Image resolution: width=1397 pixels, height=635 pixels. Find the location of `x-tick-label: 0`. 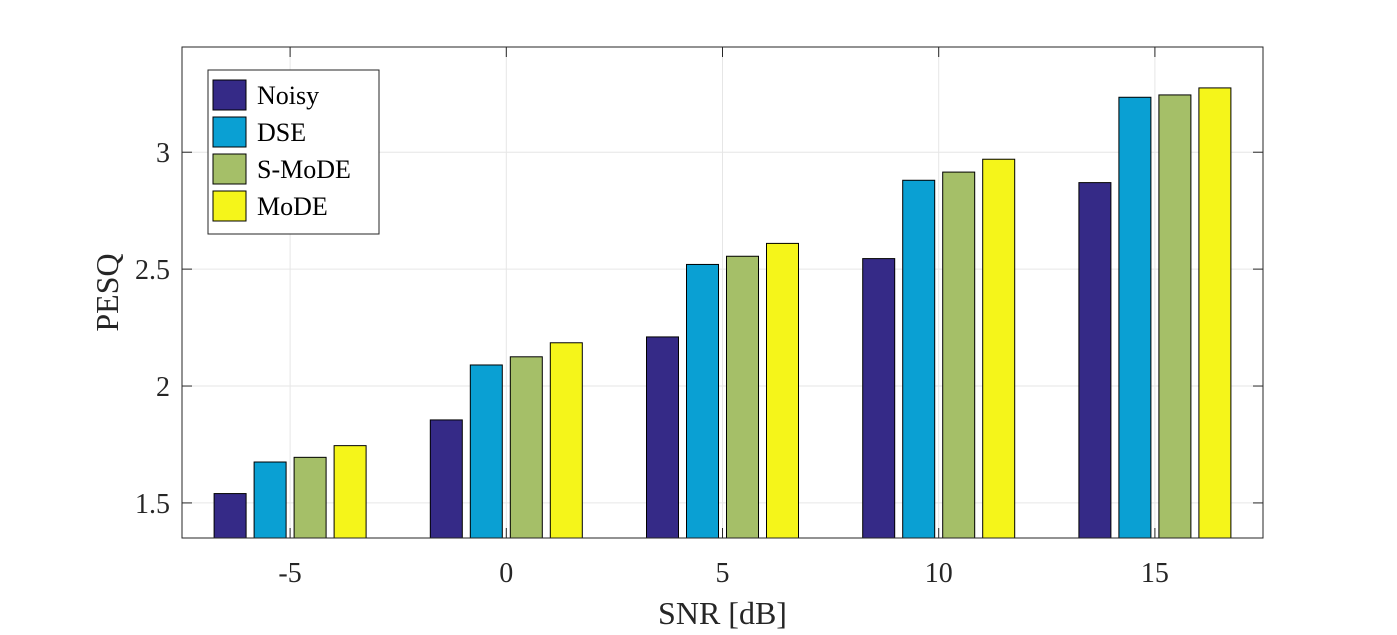

x-tick-label: 0 is located at coordinates (506, 573).